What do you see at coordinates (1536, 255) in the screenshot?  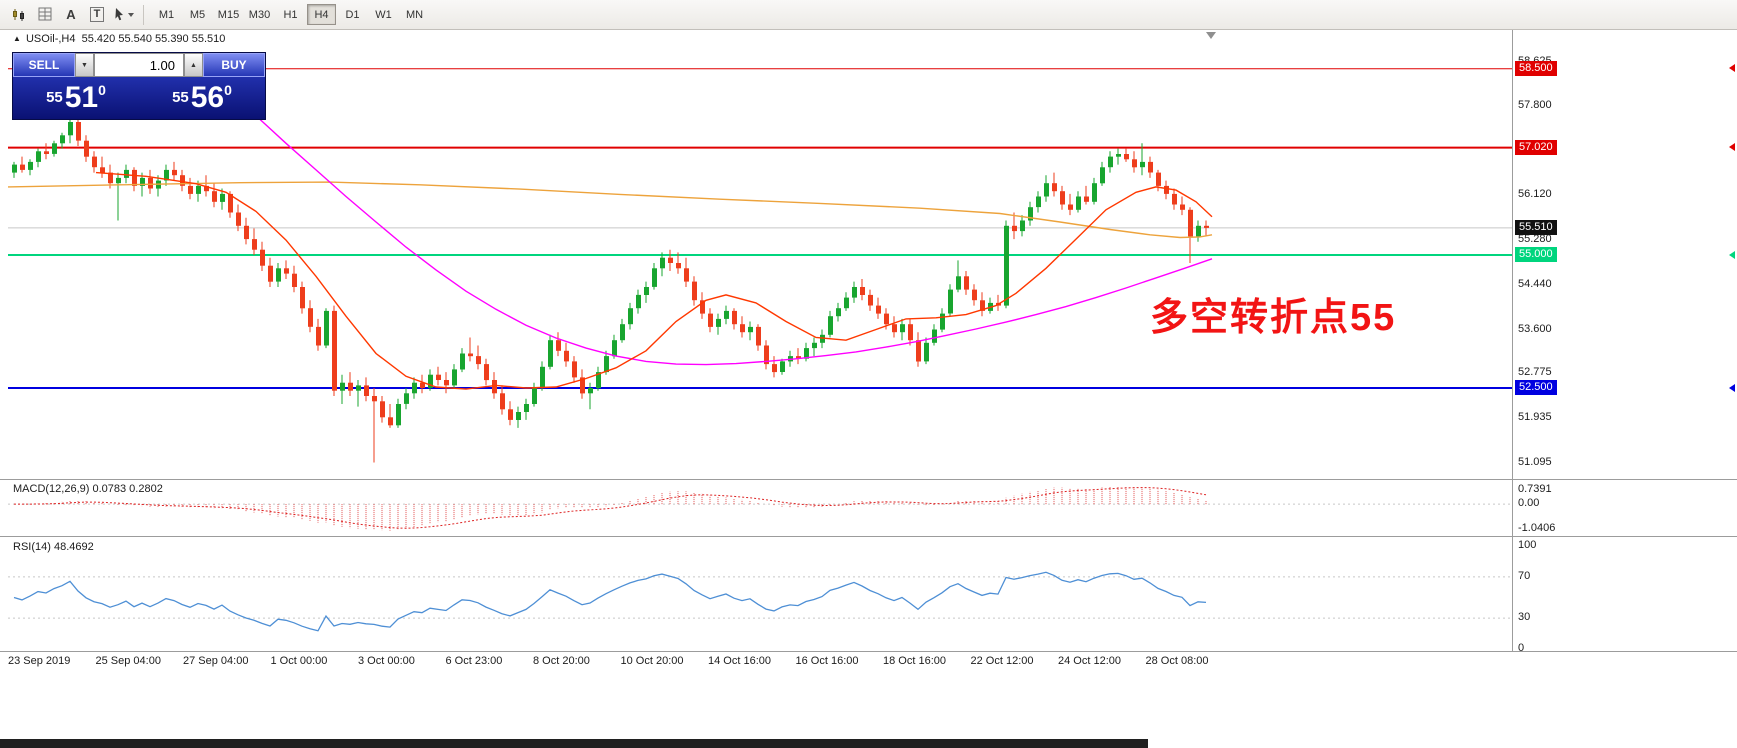 I see `level-price-badge: 55.000` at bounding box center [1536, 255].